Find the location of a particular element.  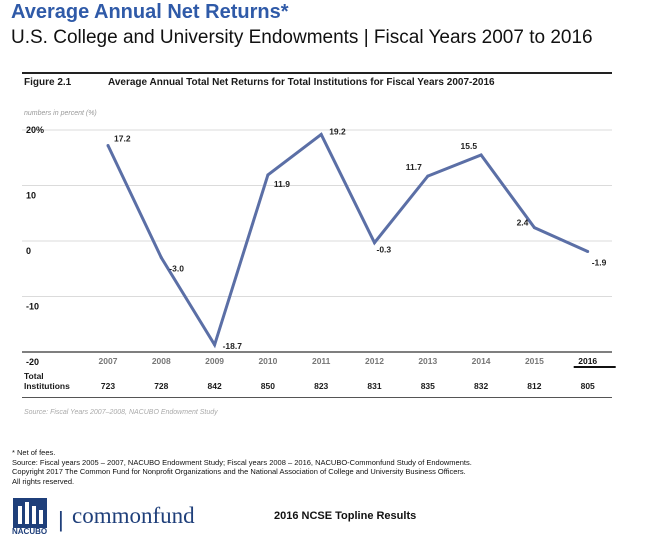

total-institutions-label: Total Institutions is located at coordinates (47, 381).